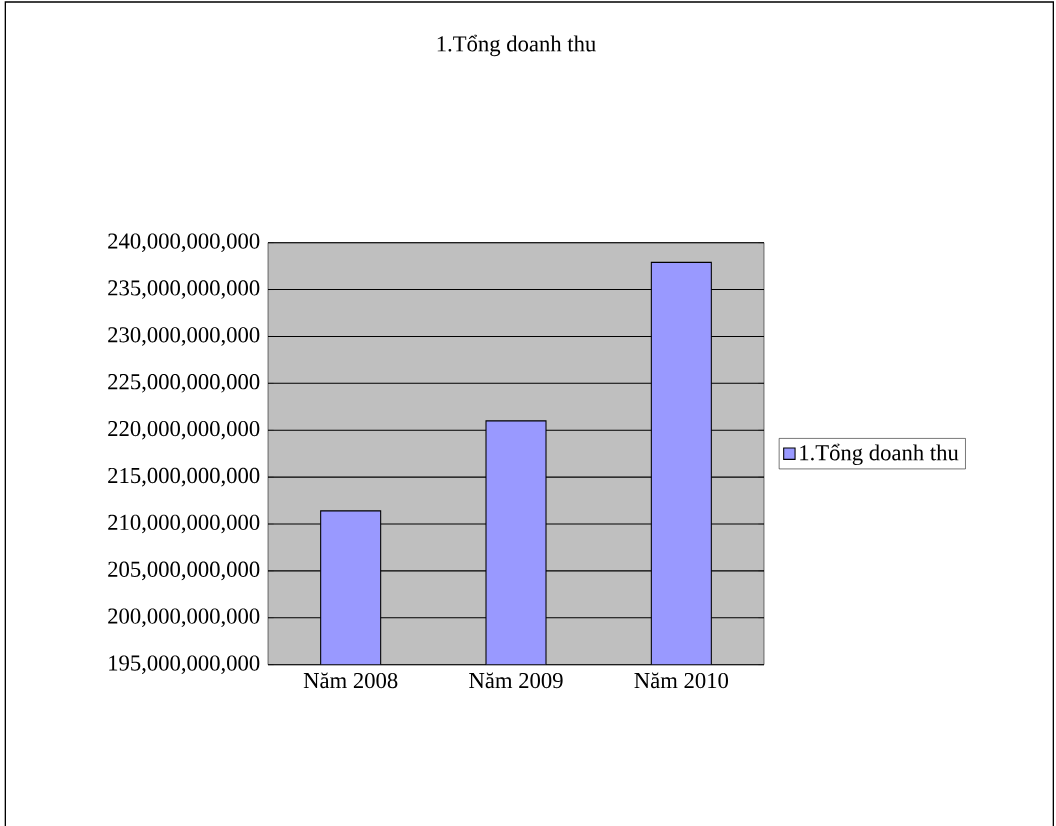  What do you see at coordinates (184, 430) in the screenshot?
I see `y-tick-label: 220,000,000,000` at bounding box center [184, 430].